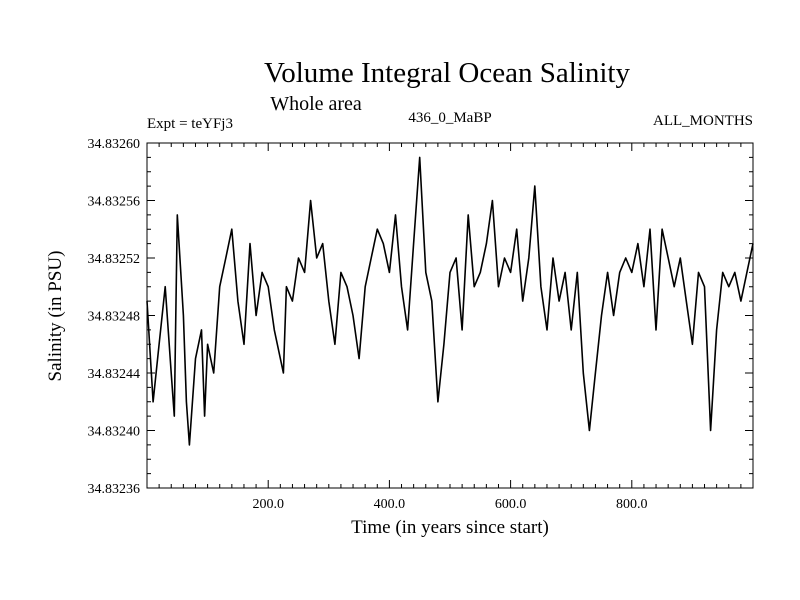 This screenshot has width=800, height=600. I want to click on y-tick-label: 34.83252, so click(114, 259).